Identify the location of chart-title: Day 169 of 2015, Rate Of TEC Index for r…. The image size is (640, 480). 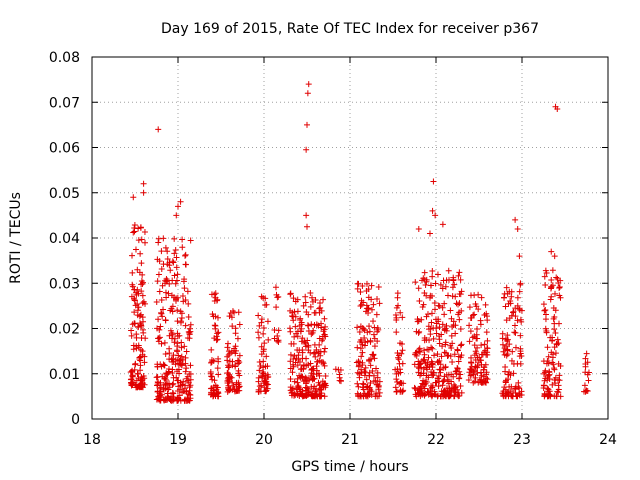
(350, 29).